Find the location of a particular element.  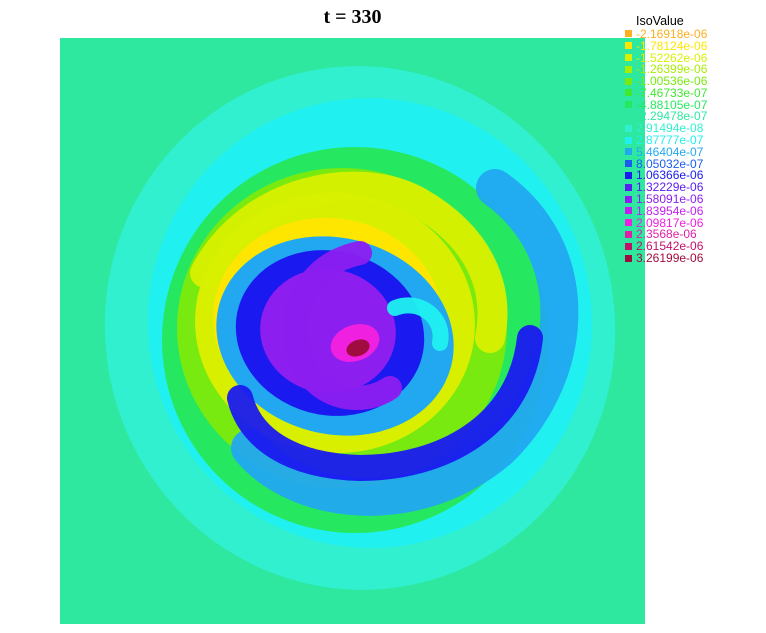

legend-entry: -7.46733e-07 is located at coordinates (695, 93).